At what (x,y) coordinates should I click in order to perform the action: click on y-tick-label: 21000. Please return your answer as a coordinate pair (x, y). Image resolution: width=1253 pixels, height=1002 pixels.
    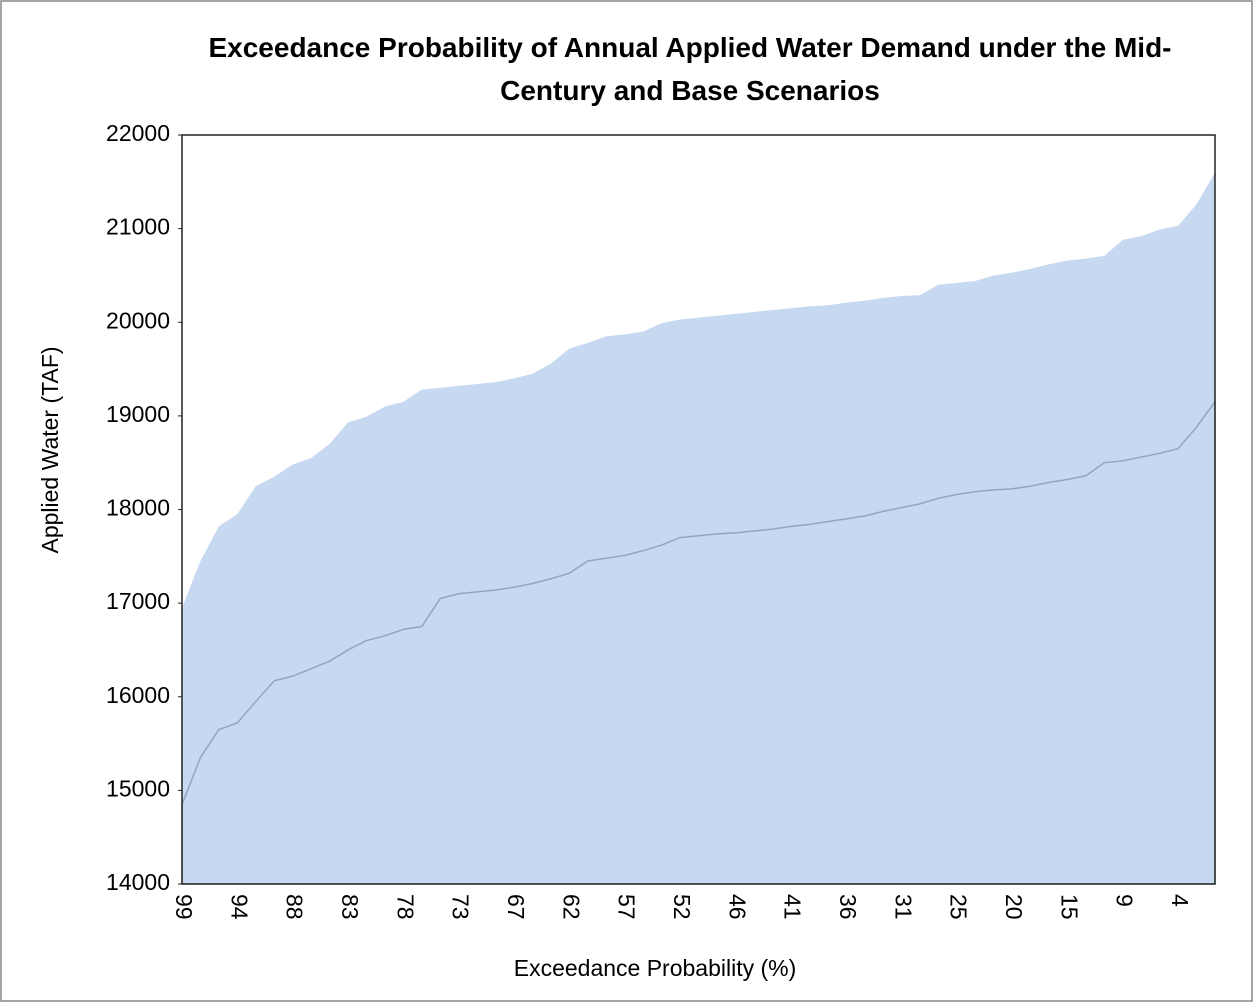
    Looking at the image, I should click on (138, 227).